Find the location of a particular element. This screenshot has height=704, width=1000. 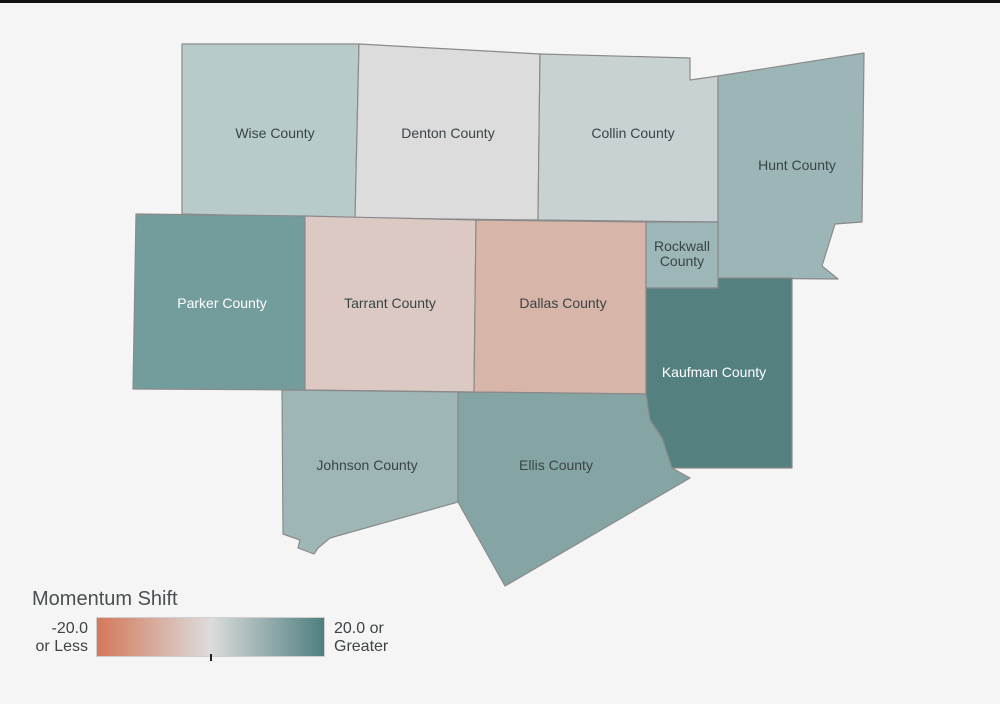

label-rockwall-line1: Rockwall is located at coordinates (682, 246).